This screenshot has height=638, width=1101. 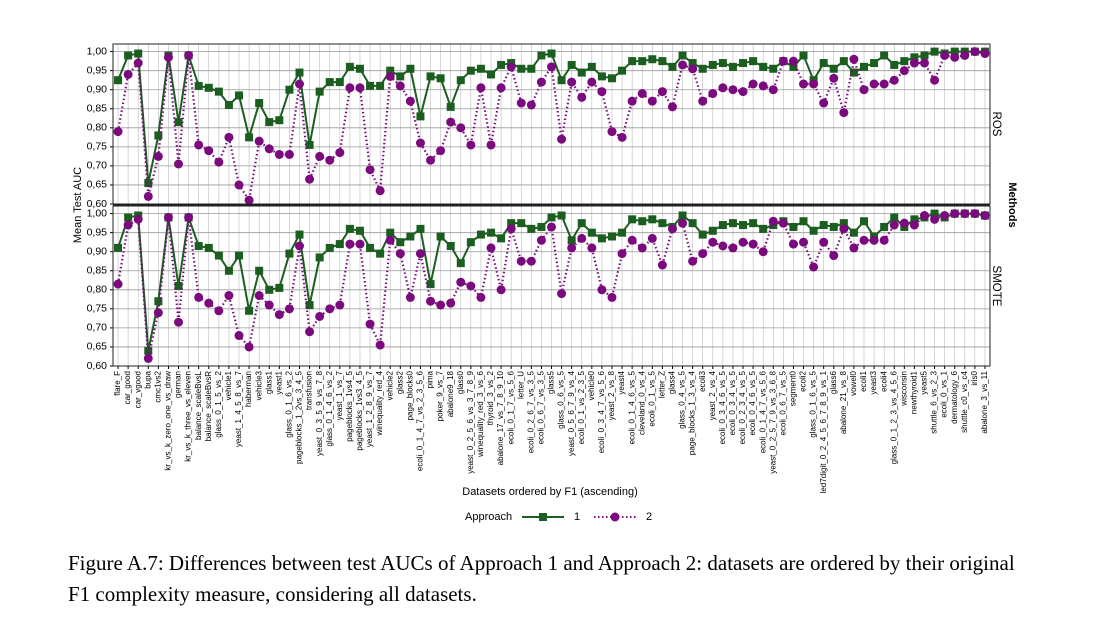 What do you see at coordinates (823, 431) in the screenshot?
I see `x-tick-label: led7digit_0_2_4_5_6_7_8_9_vs_1` at bounding box center [823, 431].